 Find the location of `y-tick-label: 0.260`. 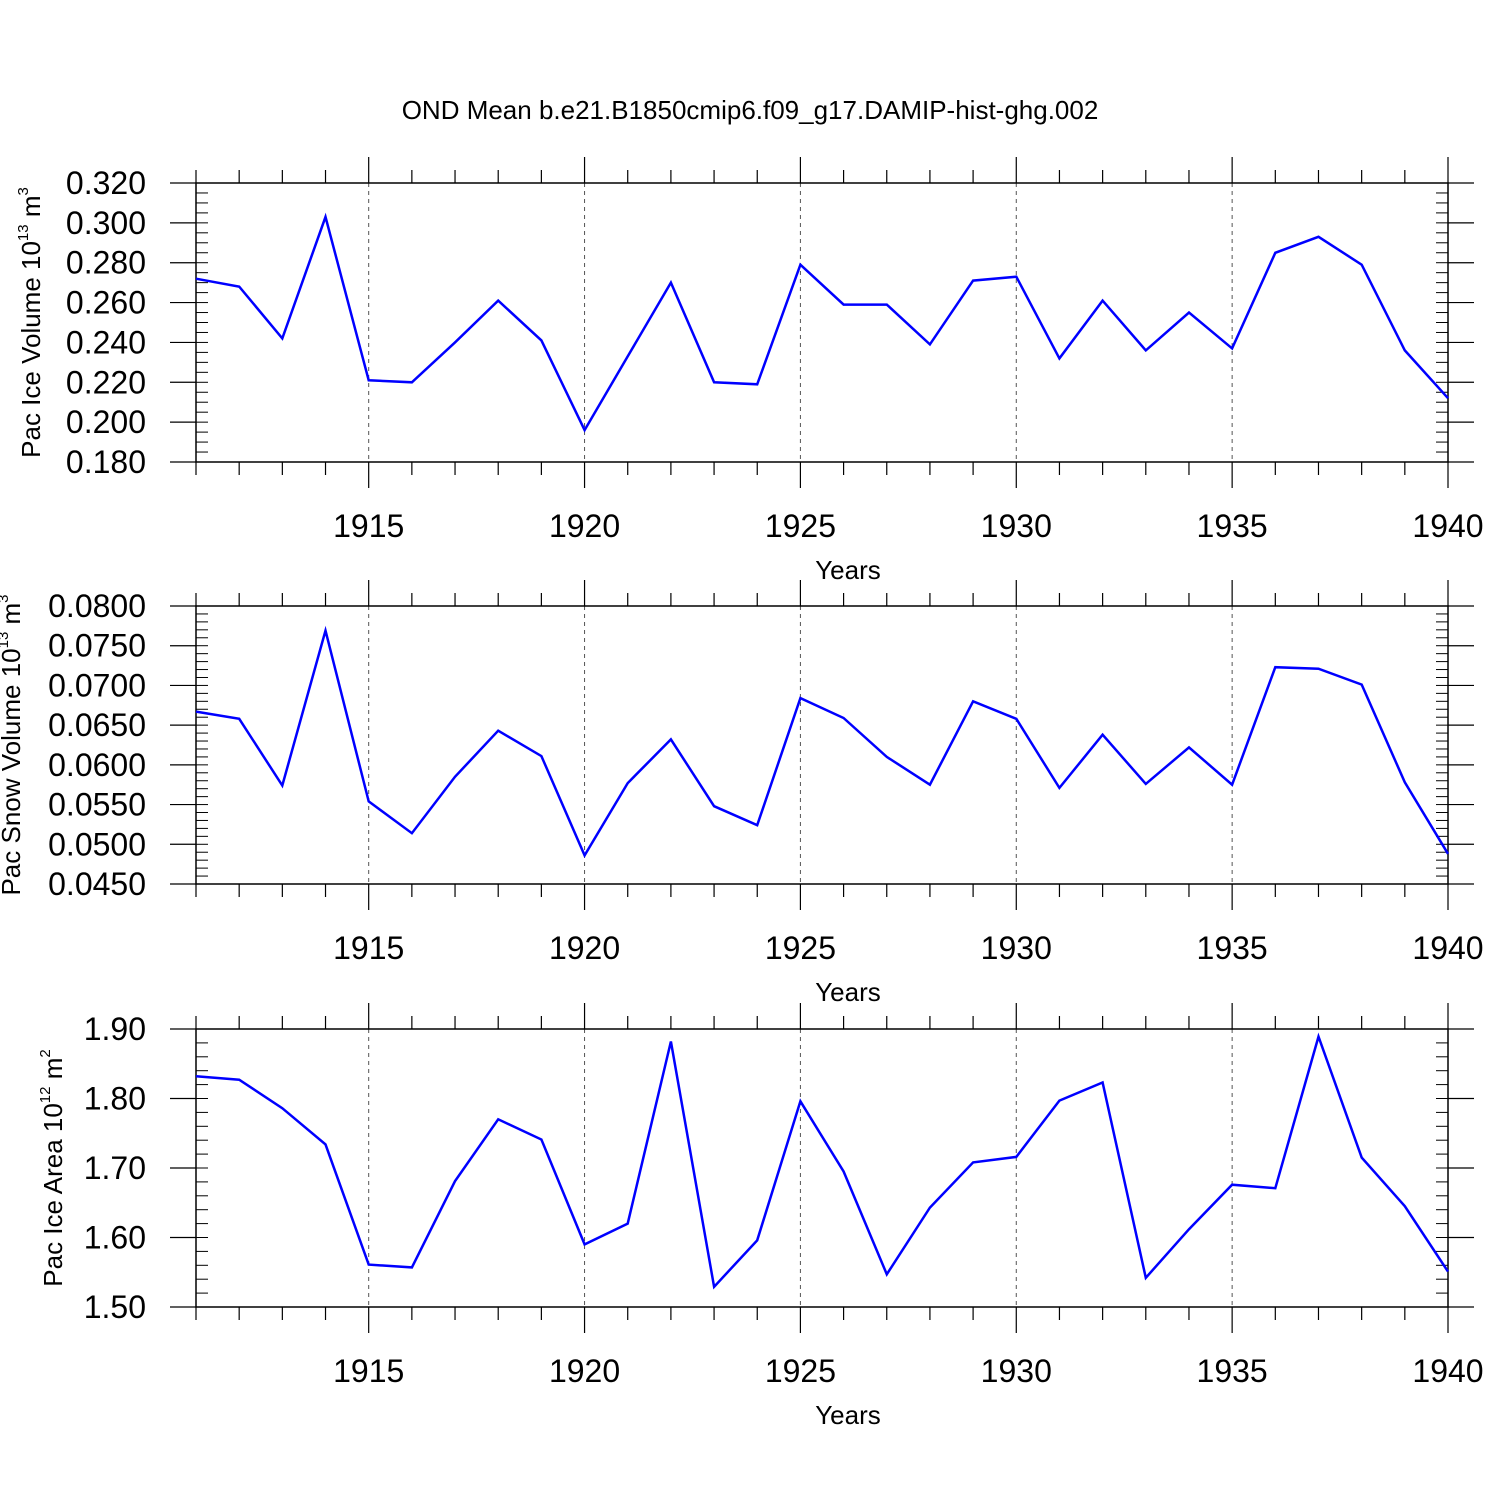

y-tick-label: 0.260 is located at coordinates (106, 303).